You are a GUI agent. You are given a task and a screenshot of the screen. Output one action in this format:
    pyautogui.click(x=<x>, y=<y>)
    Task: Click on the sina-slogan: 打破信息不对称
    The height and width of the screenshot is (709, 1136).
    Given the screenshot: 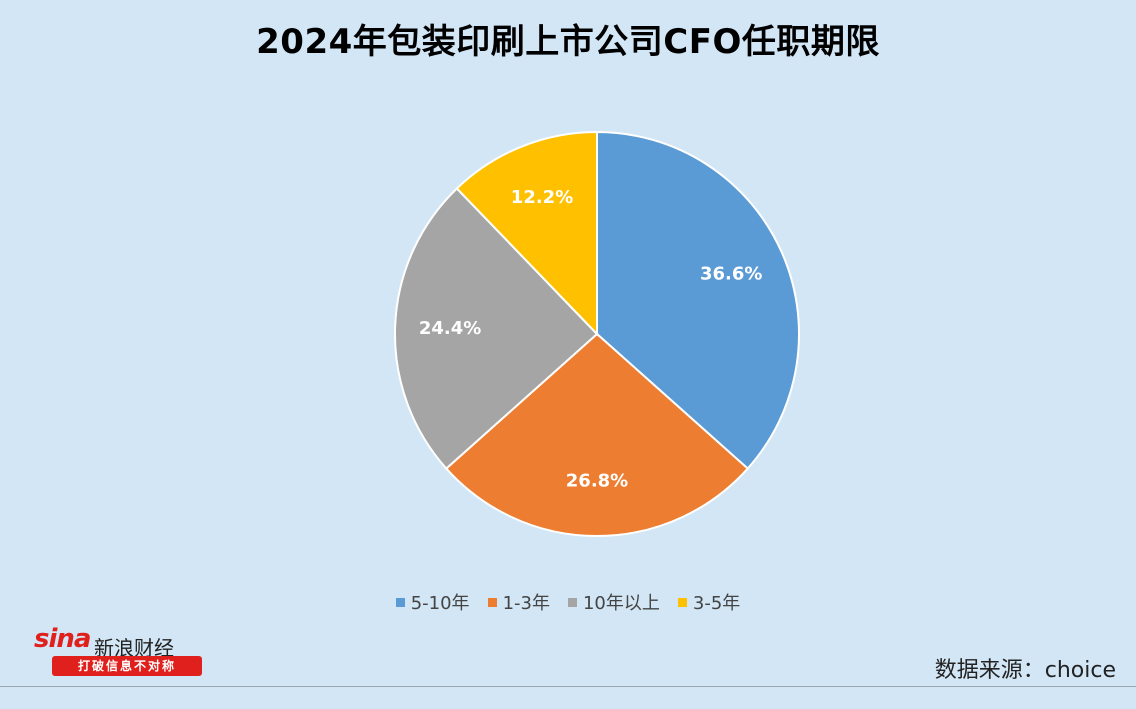 What is the action you would take?
    pyautogui.click(x=127, y=666)
    